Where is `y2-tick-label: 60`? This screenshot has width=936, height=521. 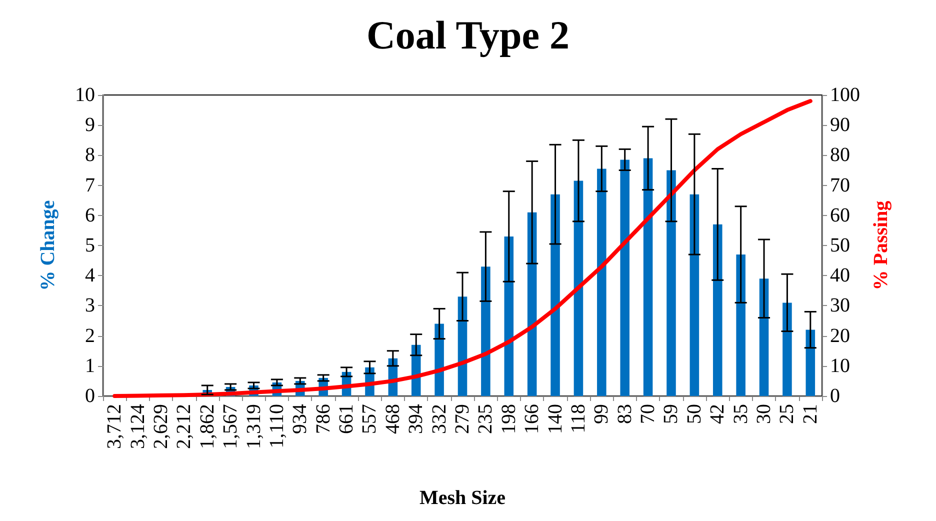
y2-tick-label: 60 is located at coordinates (840, 215).